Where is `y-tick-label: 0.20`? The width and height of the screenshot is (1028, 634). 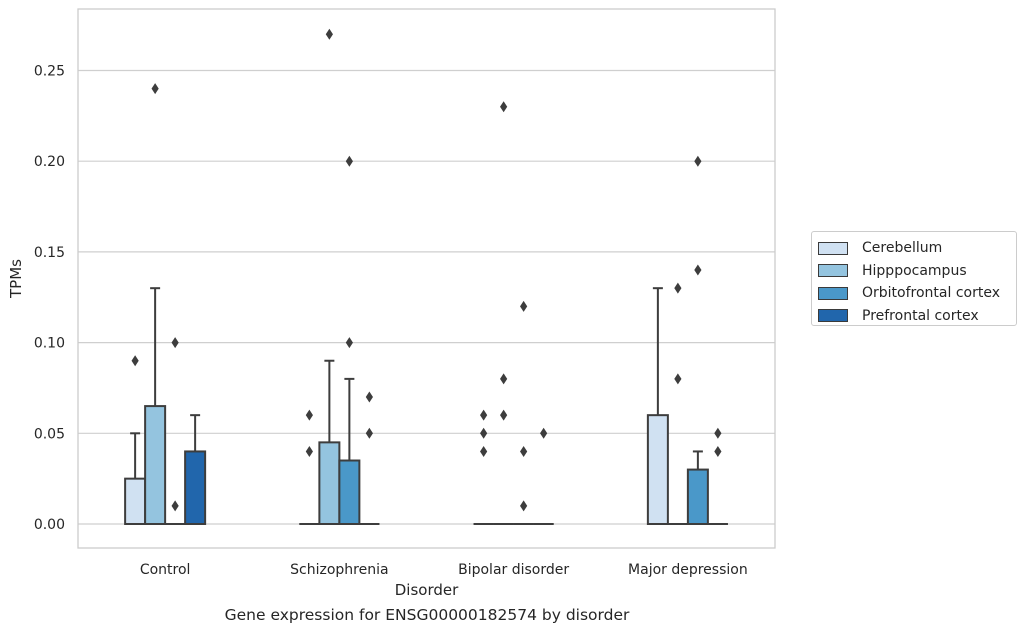
y-tick-label: 0.20 is located at coordinates (49, 162).